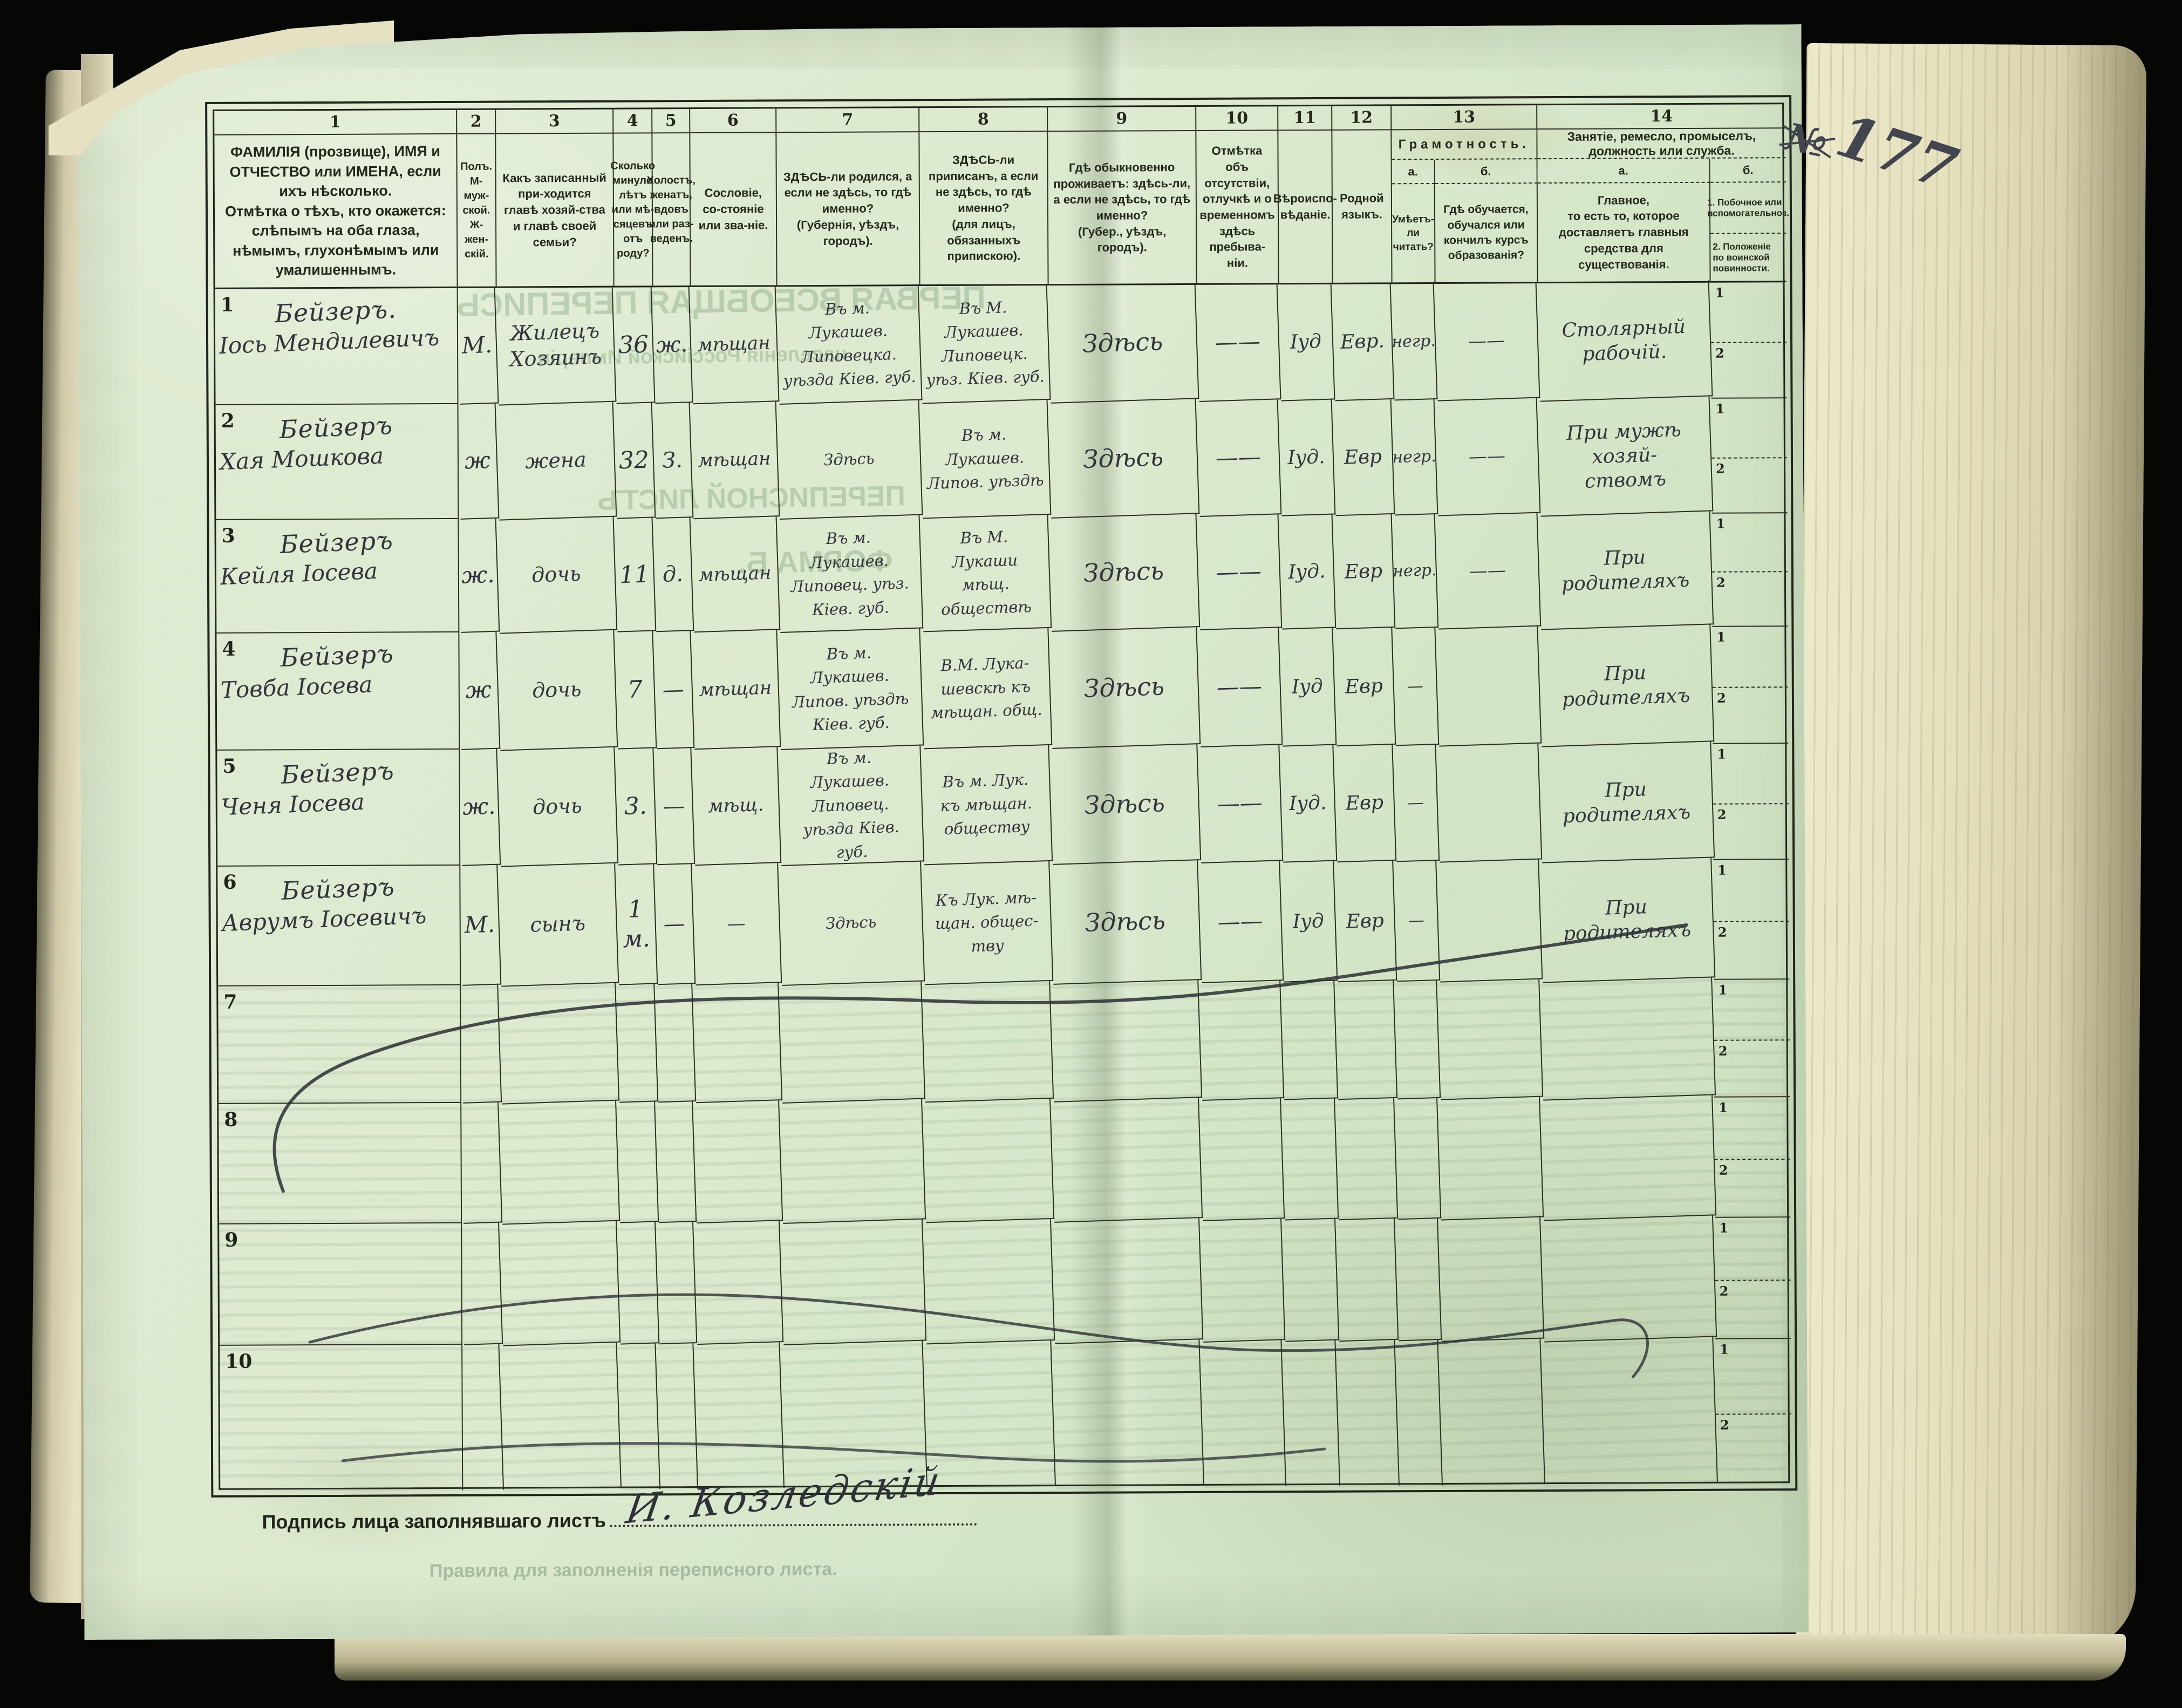 Image resolution: width=2182 pixels, height=1708 pixels. I want to click on signature-label: Подпись лица заполнявшаго листъ, so click(434, 1521).